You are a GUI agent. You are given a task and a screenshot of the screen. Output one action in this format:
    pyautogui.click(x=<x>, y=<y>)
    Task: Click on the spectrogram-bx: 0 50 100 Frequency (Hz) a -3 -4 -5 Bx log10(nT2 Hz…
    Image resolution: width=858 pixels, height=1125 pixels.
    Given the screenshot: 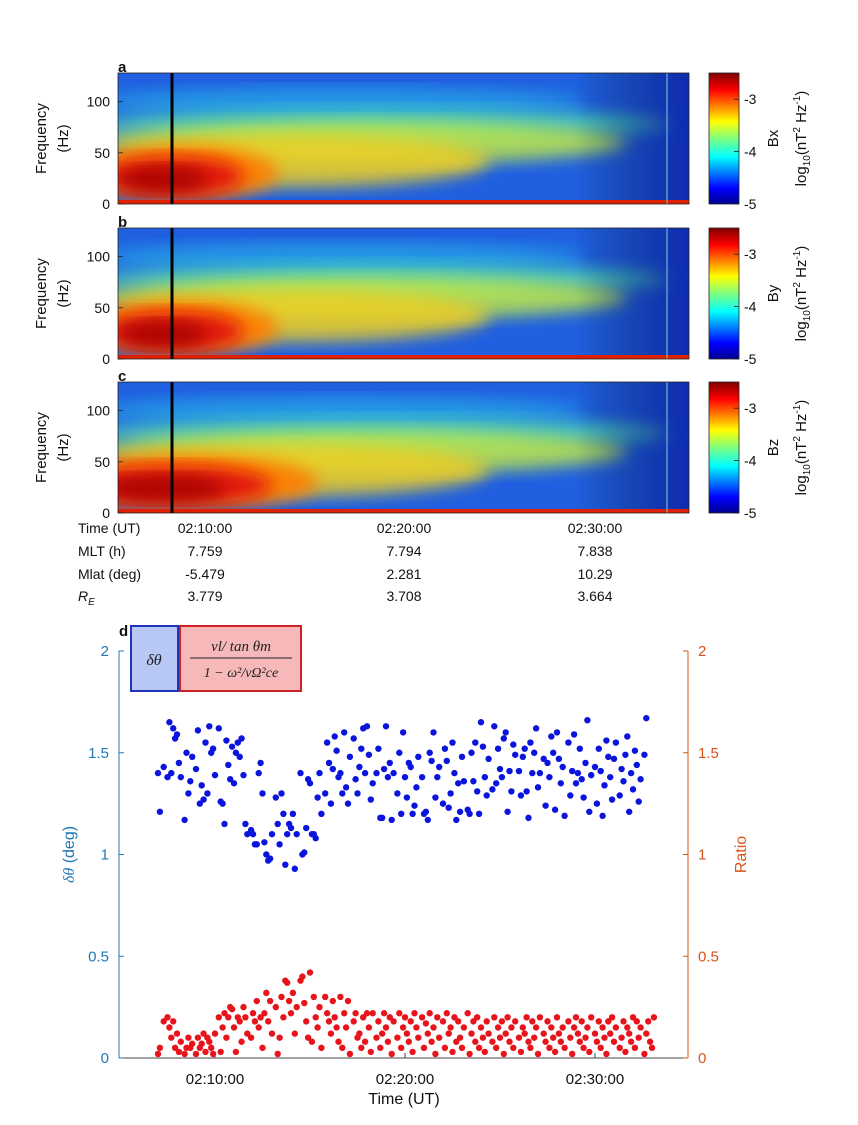 What is the action you would take?
    pyautogui.click(x=423, y=135)
    